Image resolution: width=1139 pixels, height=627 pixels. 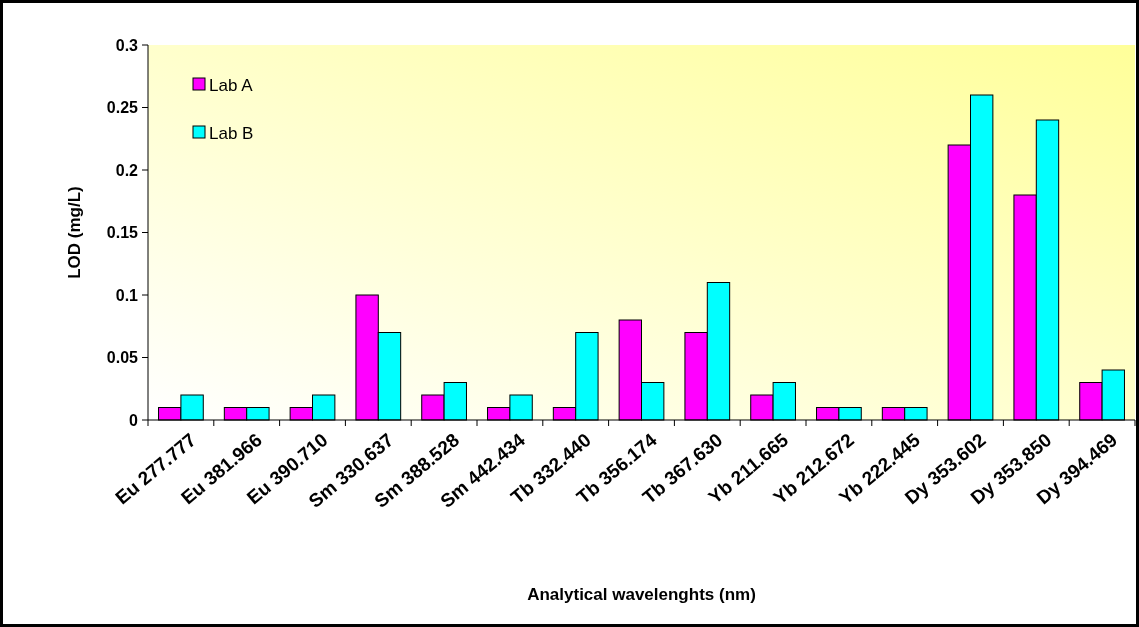 I want to click on y-tick-label: 0.05, so click(x=122, y=358).